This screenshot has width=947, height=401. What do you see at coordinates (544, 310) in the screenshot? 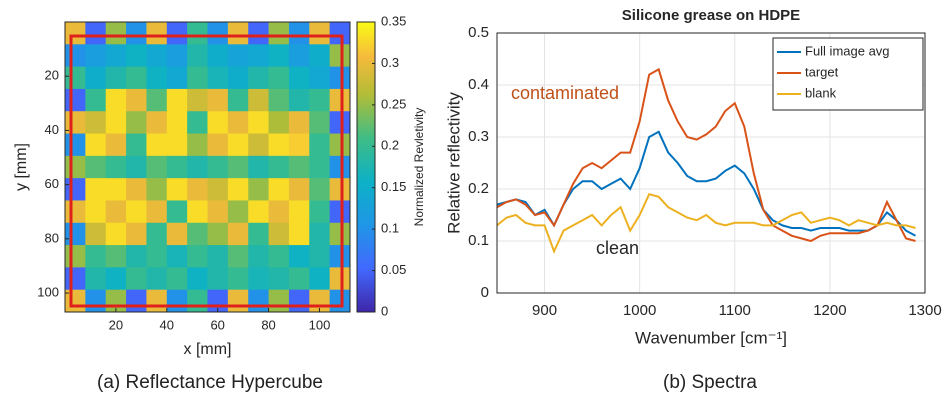
I see `x-tick-label: 900` at bounding box center [544, 310].